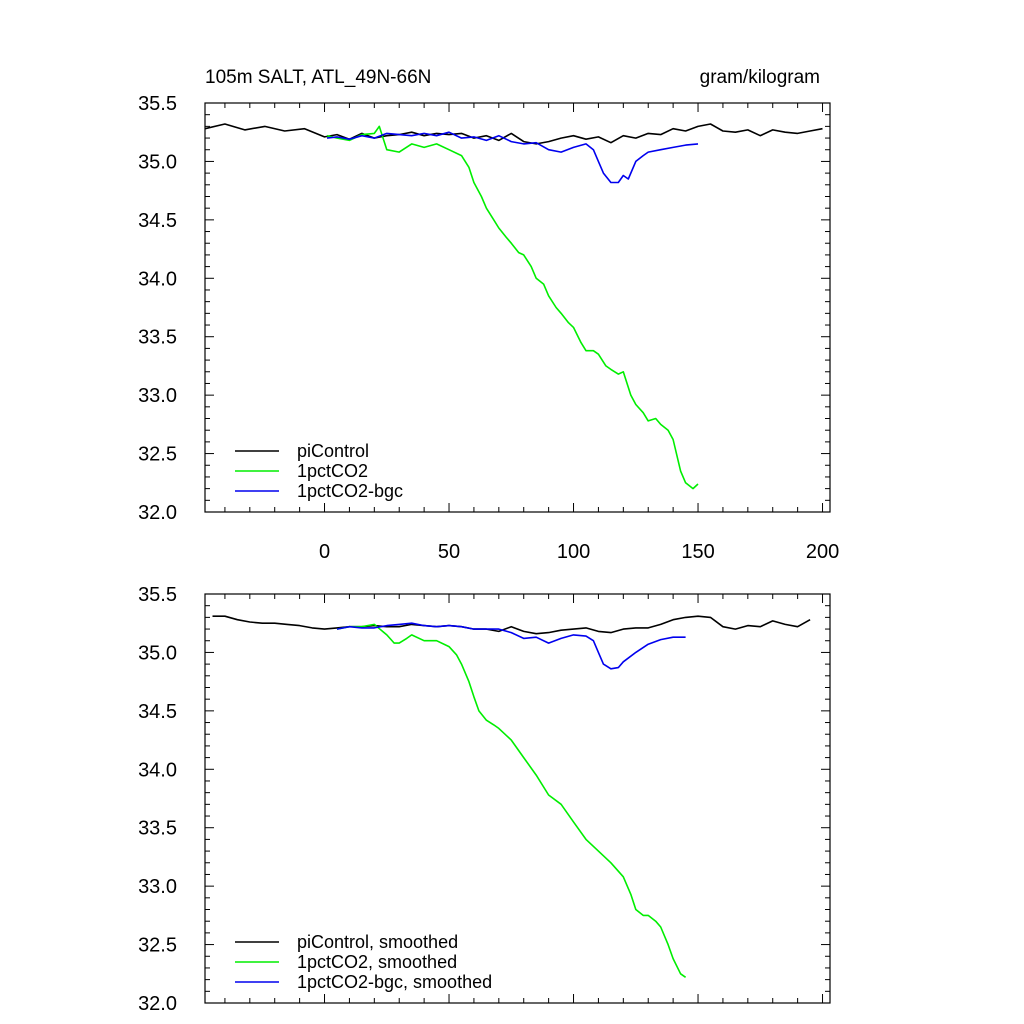 This screenshot has height=1024, width=1024. I want to click on legend-label: piControl, smoothed, so click(377, 942).